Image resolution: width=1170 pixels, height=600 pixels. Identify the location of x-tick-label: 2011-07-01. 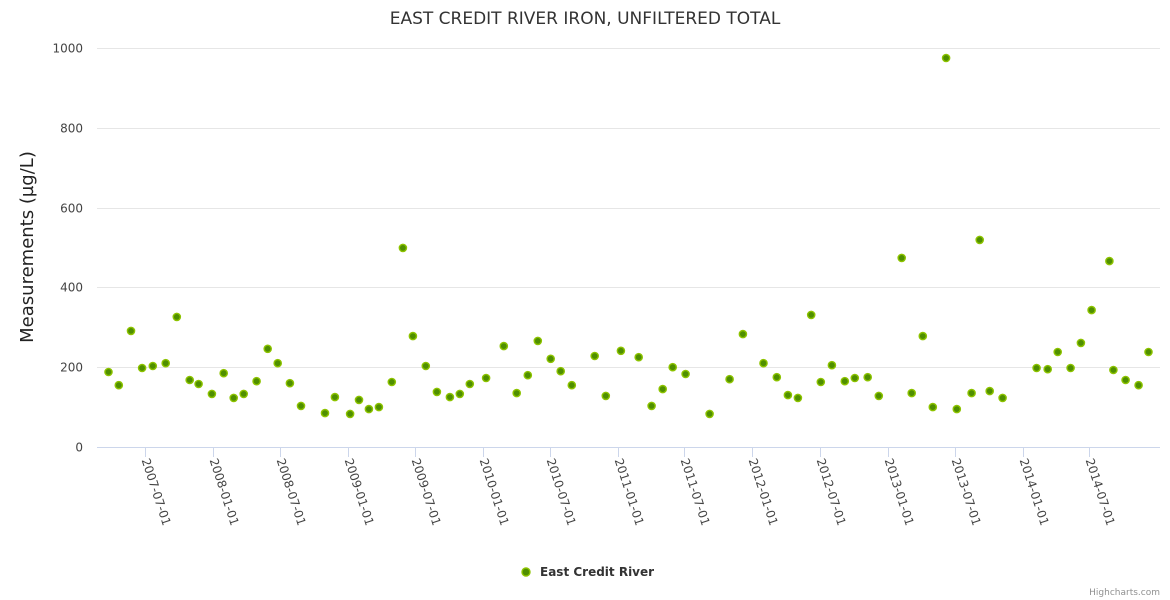
(695, 492).